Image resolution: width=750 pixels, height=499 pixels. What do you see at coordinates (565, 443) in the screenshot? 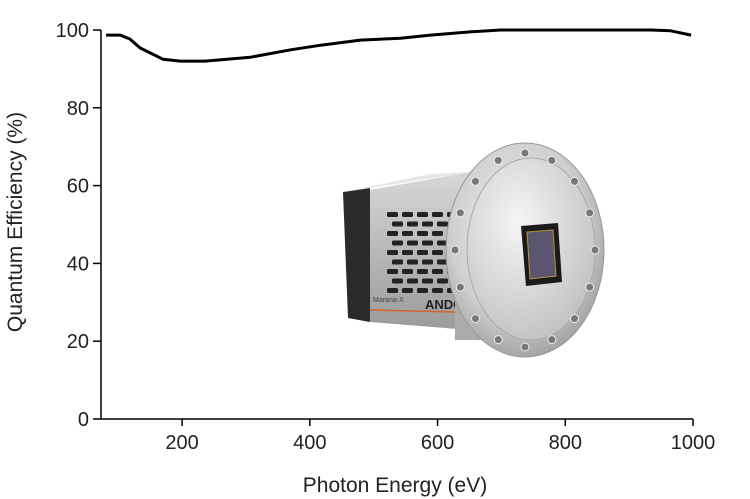
I see `x-tick-label: 800` at bounding box center [565, 443].